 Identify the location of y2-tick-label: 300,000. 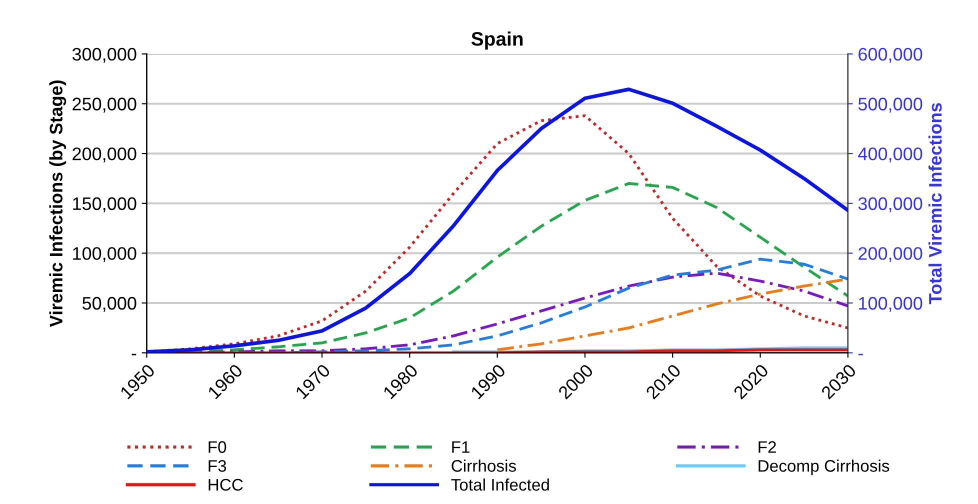
(890, 204).